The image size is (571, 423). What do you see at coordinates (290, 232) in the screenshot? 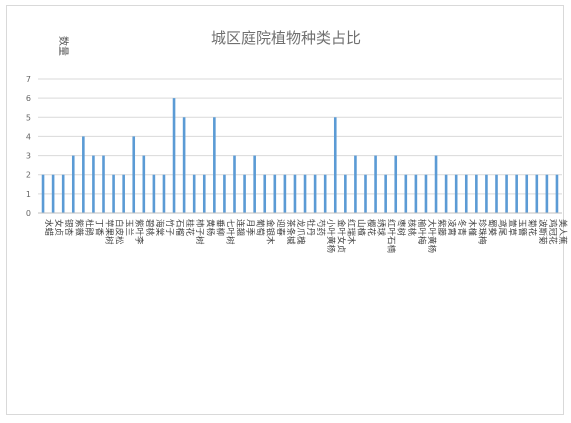
I see `x-category-label: 茶条槭` at bounding box center [290, 232].